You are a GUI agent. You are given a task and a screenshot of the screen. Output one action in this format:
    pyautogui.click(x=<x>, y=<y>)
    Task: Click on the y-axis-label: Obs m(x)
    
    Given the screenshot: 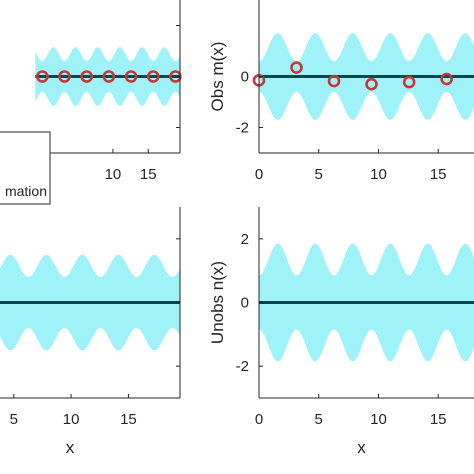 What is the action you would take?
    pyautogui.click(x=217, y=77)
    